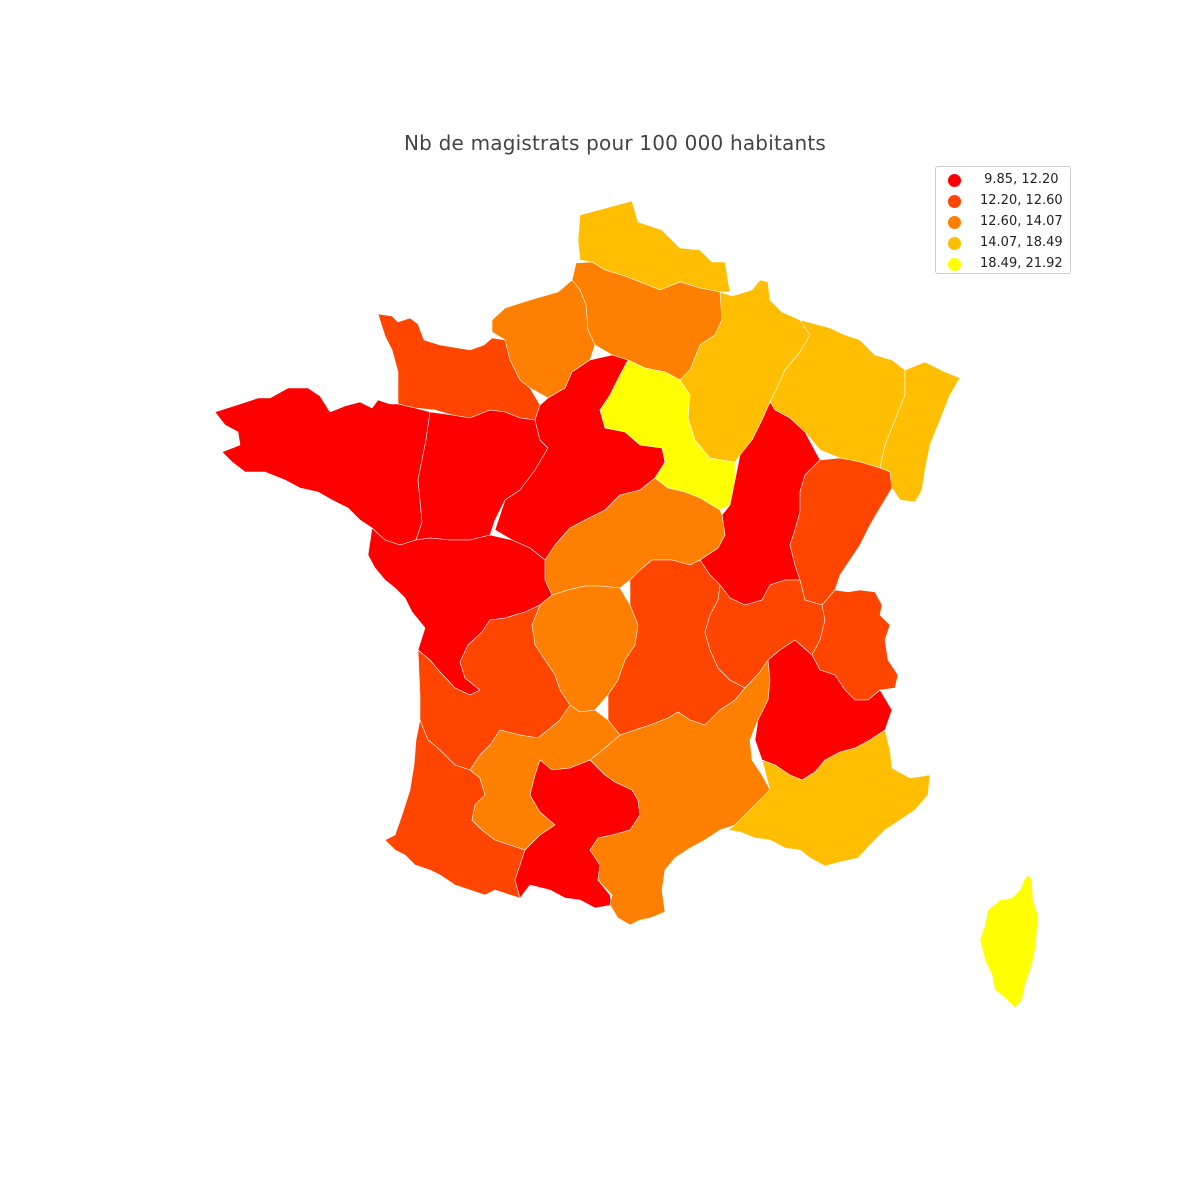 The image size is (1200, 1200). I want to click on legend-label: 9.85, 12.20, so click(1019, 179).